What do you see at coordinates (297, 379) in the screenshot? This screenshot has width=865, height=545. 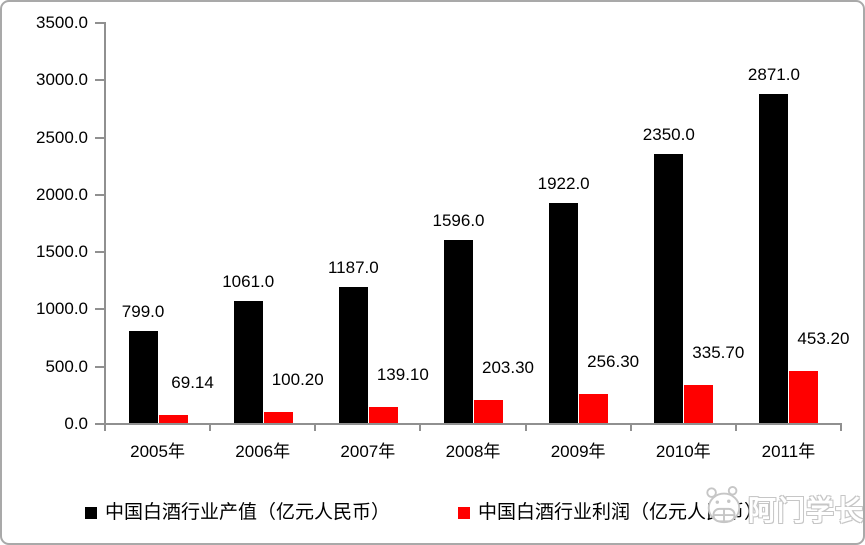 I see `profit-data-label: 100.20` at bounding box center [297, 379].